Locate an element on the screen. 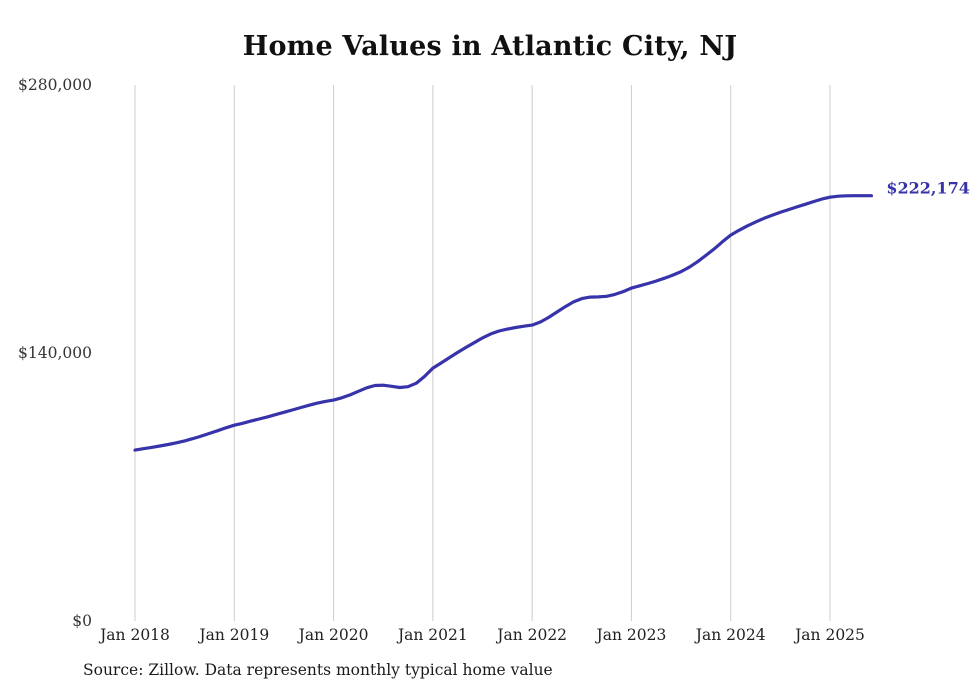  chart-title: Home Values in Atlantic City, NJ is located at coordinates (490, 46).